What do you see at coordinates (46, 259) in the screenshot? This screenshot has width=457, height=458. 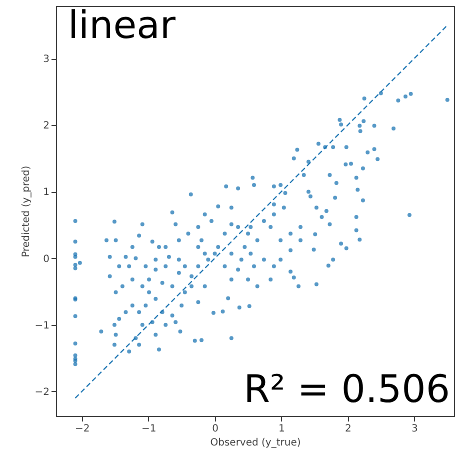 I see `y-tick-label: 0` at bounding box center [46, 259].